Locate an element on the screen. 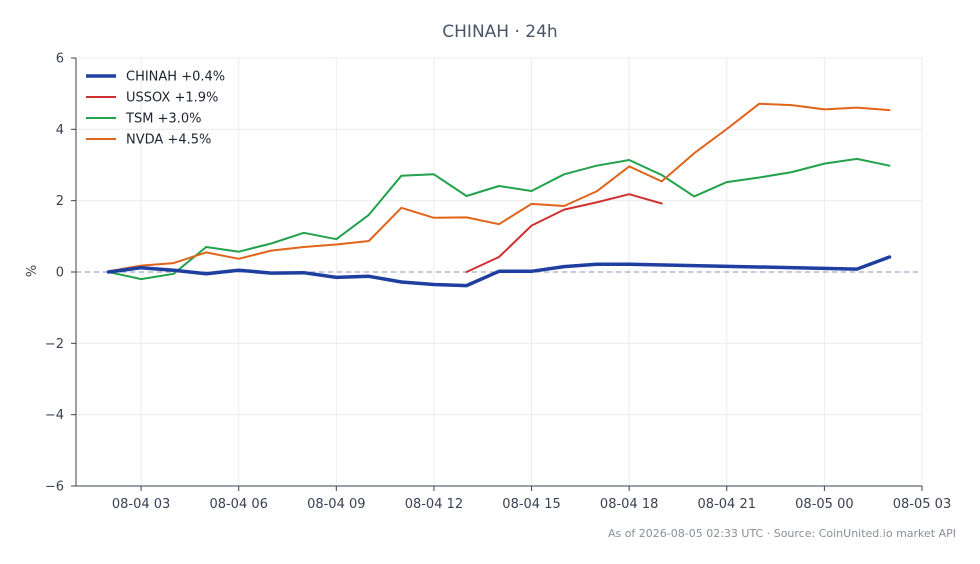 This screenshot has height=564, width=980. series-line-chinah is located at coordinates (499, 271).